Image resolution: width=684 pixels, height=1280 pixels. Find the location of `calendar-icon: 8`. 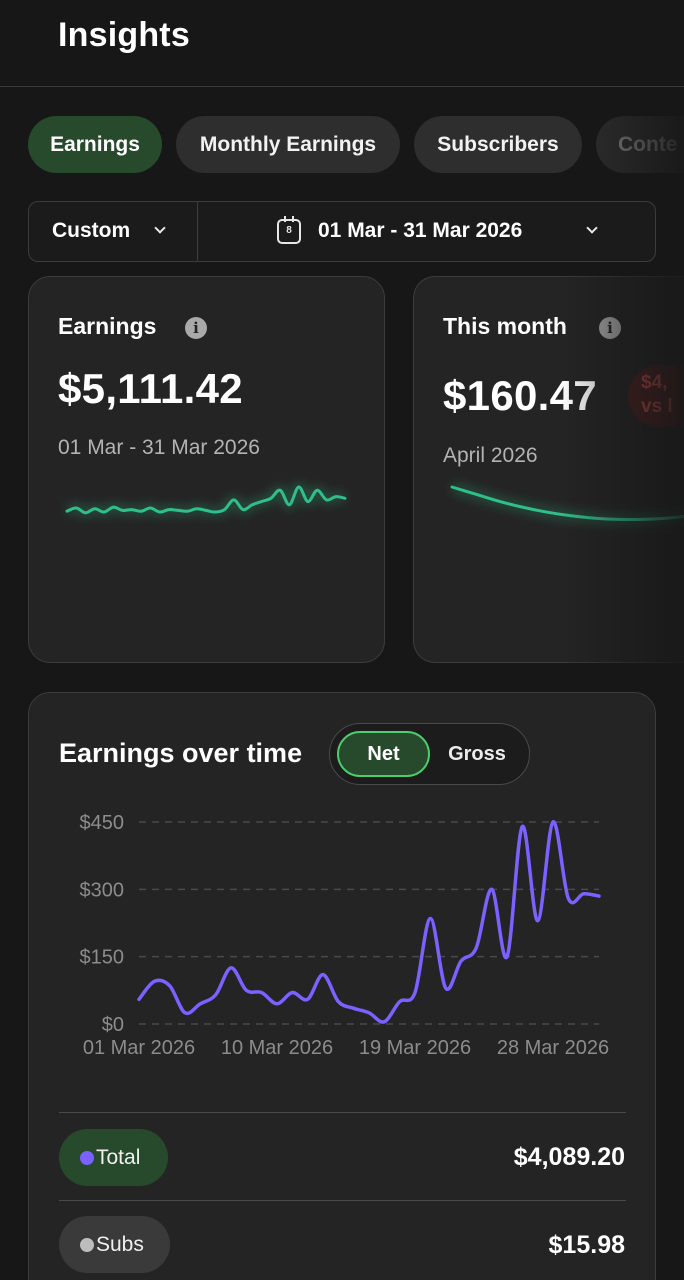

calendar-icon: 8 is located at coordinates (289, 230).